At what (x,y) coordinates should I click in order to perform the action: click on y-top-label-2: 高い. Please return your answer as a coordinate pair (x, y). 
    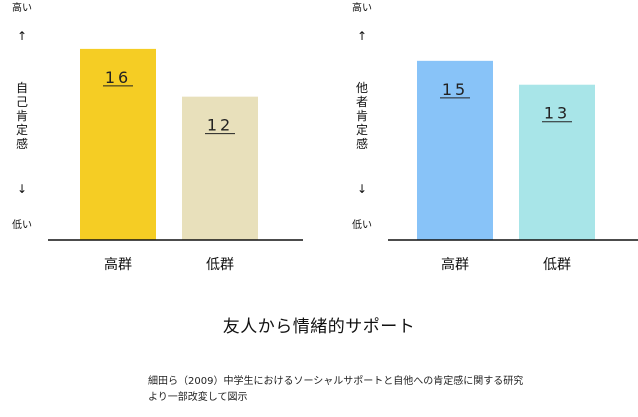
    Looking at the image, I should click on (362, 7).